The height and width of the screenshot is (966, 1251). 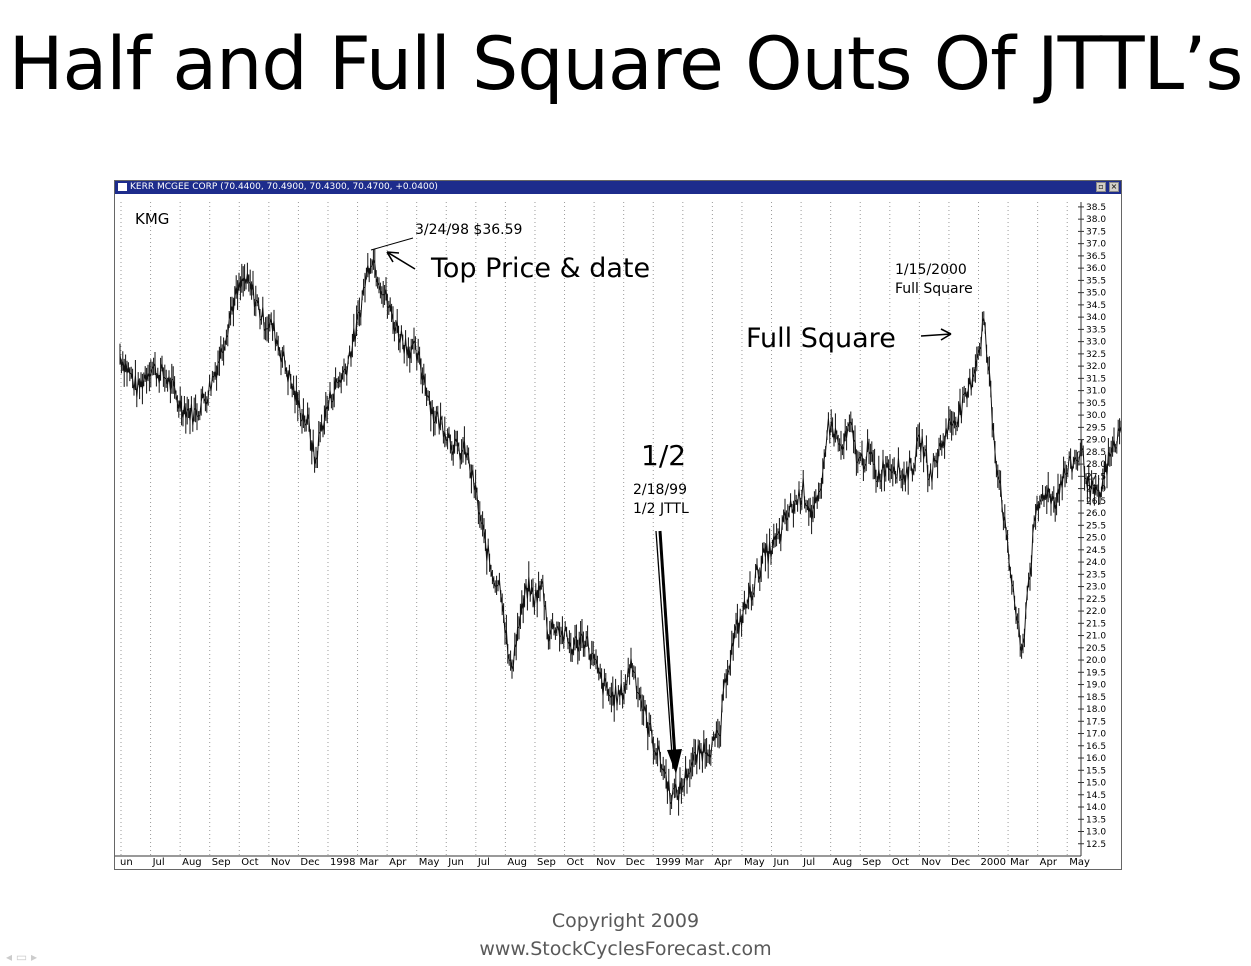 I want to click on y-tick-label: 31.0, so click(x=1096, y=392).